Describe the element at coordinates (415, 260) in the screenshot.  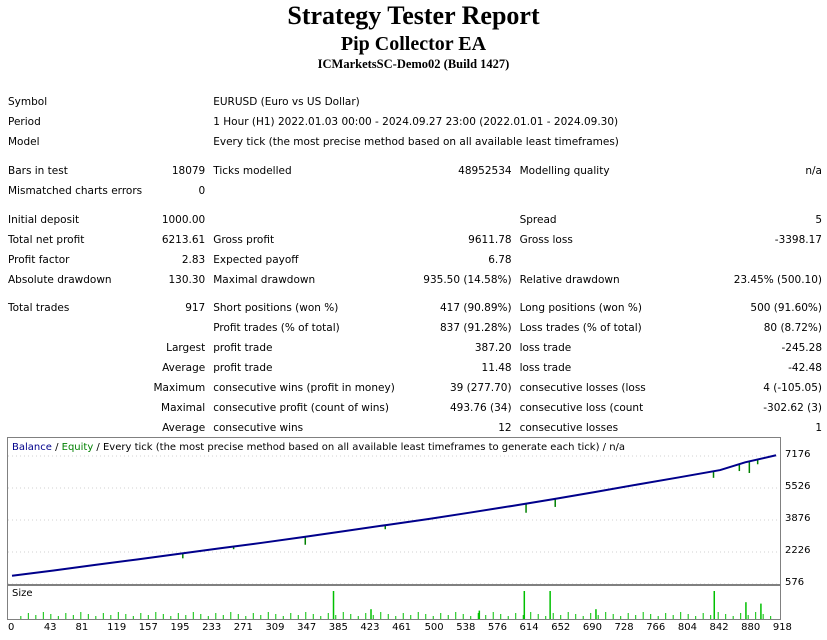
I see `profit-factor-row: Profit factor 2.83 Expected payoff 6.78` at that location.